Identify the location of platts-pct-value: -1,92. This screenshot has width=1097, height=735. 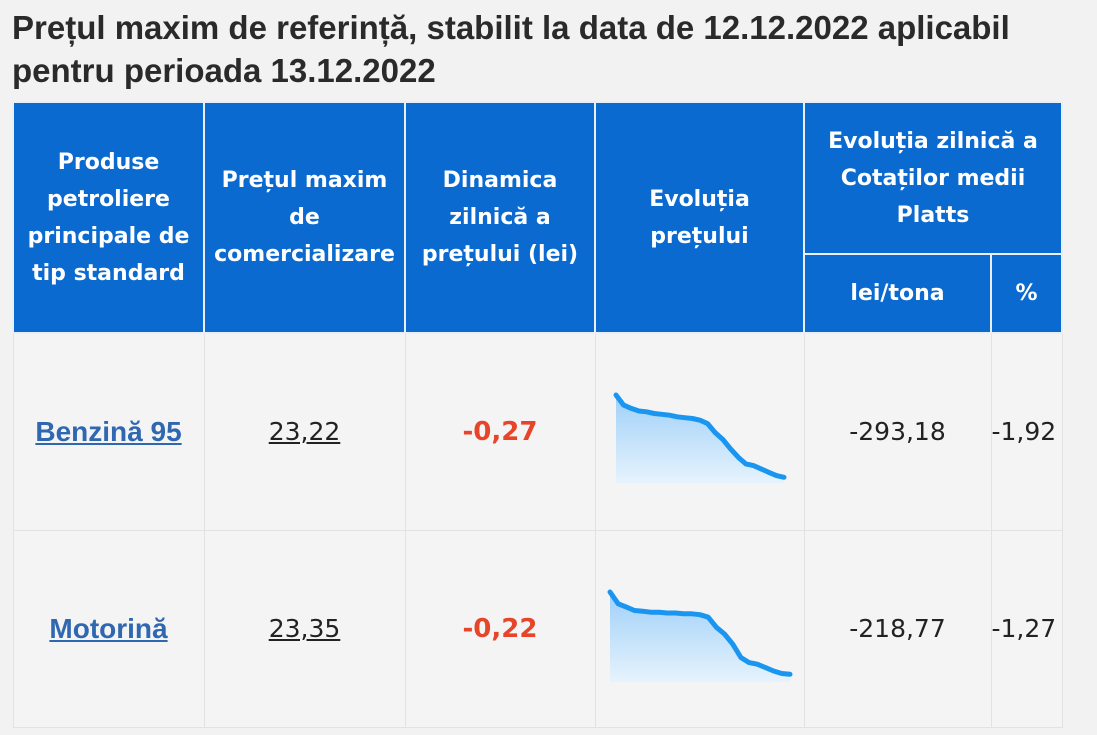
(1024, 432).